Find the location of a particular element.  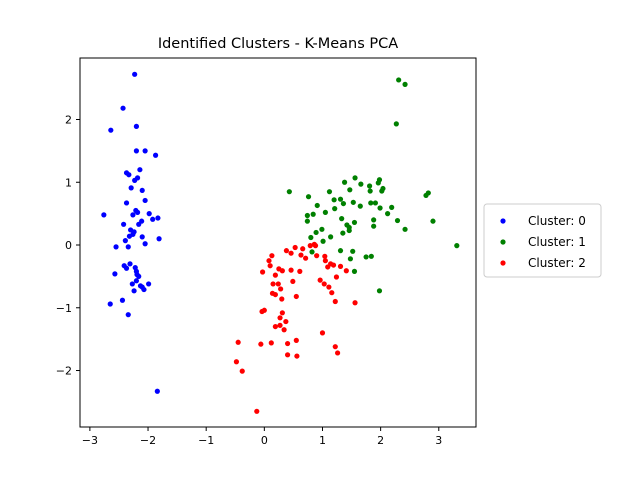

legend-label-cluster-1: Cluster: 1 is located at coordinates (557, 242).